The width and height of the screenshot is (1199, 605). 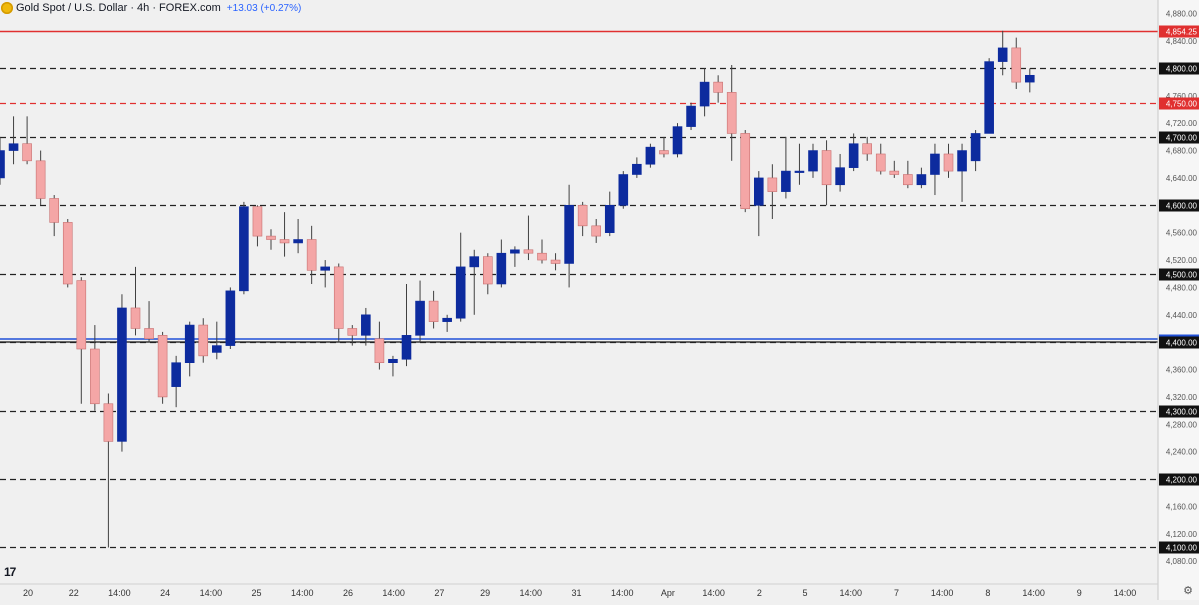 What do you see at coordinates (7, 8) in the screenshot?
I see `gold-symbol-icon` at bounding box center [7, 8].